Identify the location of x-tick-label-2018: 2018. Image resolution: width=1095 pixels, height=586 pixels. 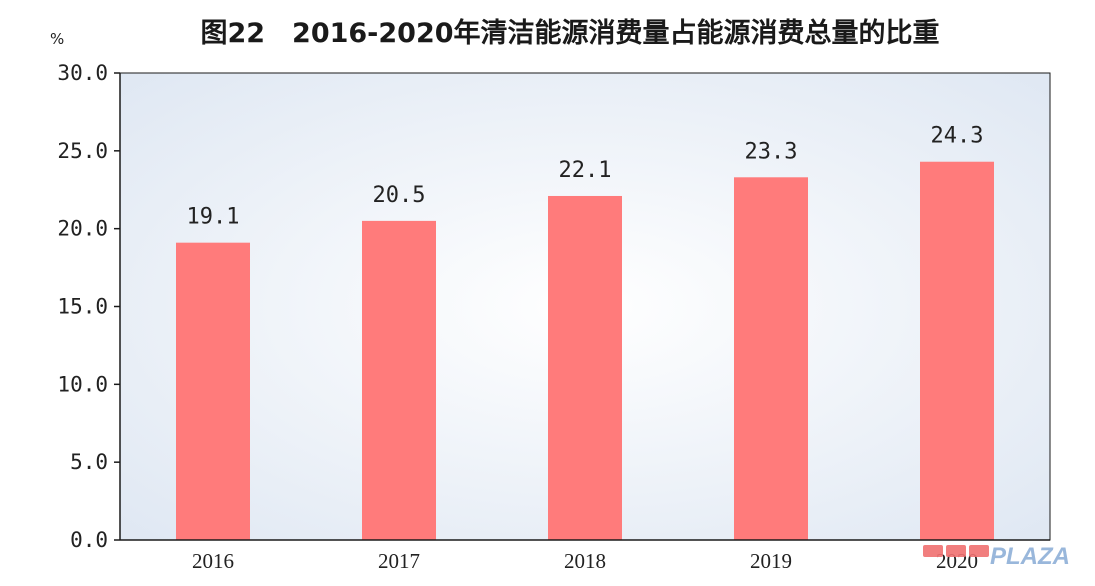
(585, 561).